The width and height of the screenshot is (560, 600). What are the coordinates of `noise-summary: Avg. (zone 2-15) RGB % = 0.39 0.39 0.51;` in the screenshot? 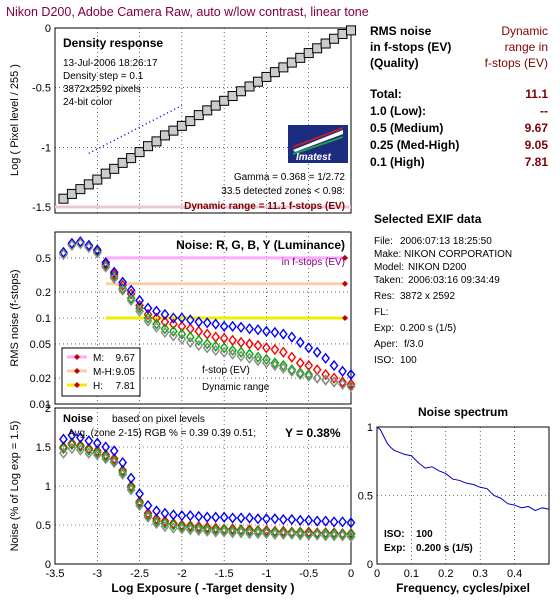 It's located at (162, 433).